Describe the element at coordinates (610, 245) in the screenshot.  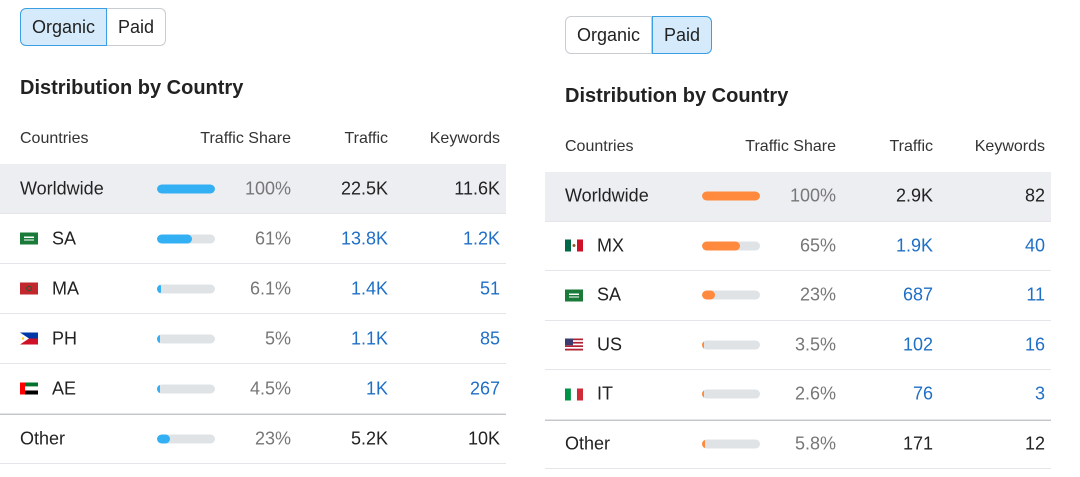
I see `country-name: MX` at that location.